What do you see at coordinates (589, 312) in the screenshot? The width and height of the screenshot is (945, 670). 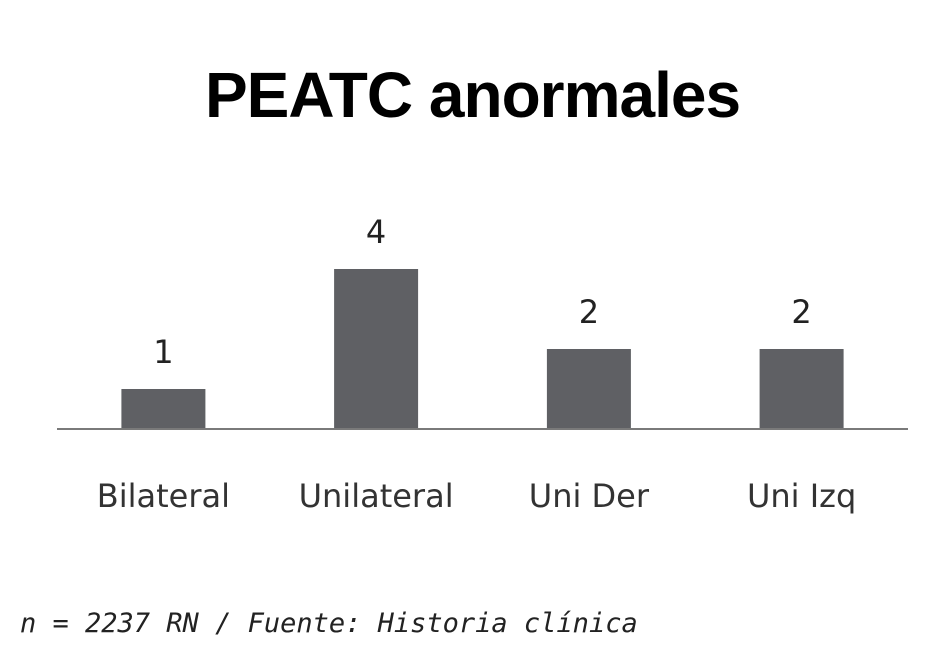 I see `value-label-uni-der: 2` at bounding box center [589, 312].